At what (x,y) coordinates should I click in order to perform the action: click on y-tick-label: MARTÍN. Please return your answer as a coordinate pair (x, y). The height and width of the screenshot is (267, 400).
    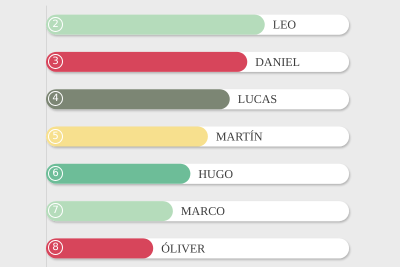
    Looking at the image, I should click on (239, 137).